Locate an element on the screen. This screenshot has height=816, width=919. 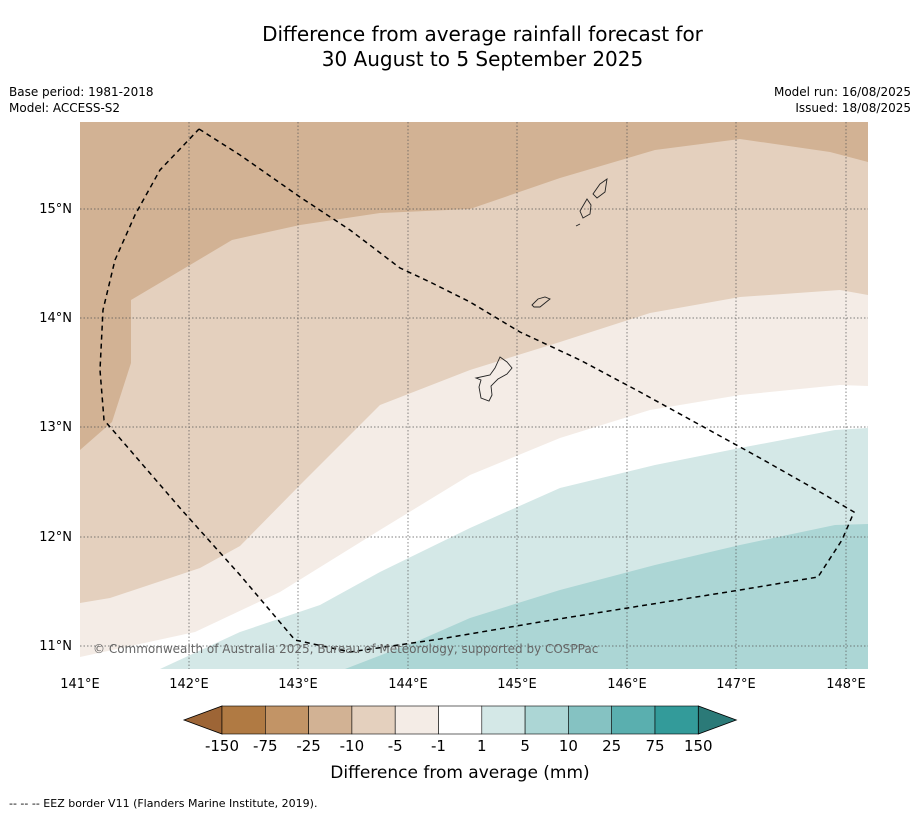
lon-tick-142e: 142°E is located at coordinates (189, 684).